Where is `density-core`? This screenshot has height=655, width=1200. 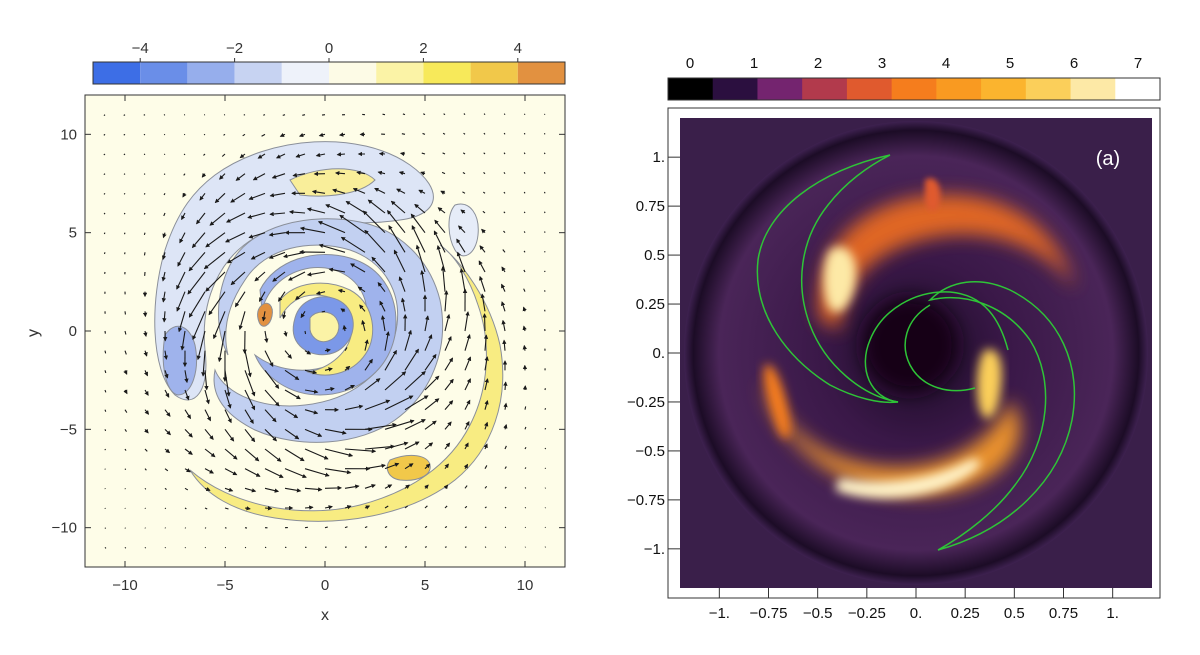
density-core is located at coordinates (910, 345).